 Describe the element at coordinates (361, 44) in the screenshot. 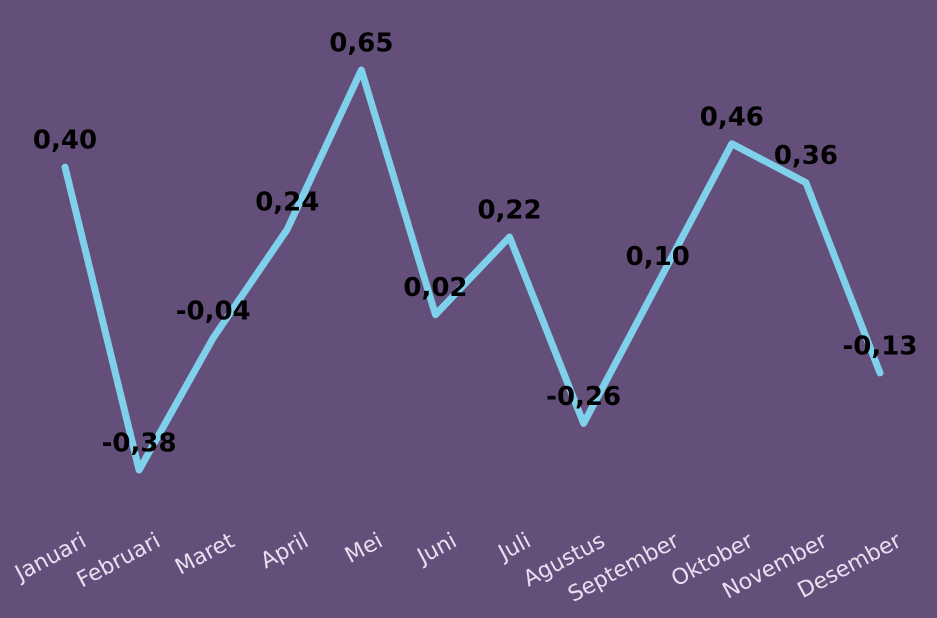

I see `data-label: 0,65` at that location.